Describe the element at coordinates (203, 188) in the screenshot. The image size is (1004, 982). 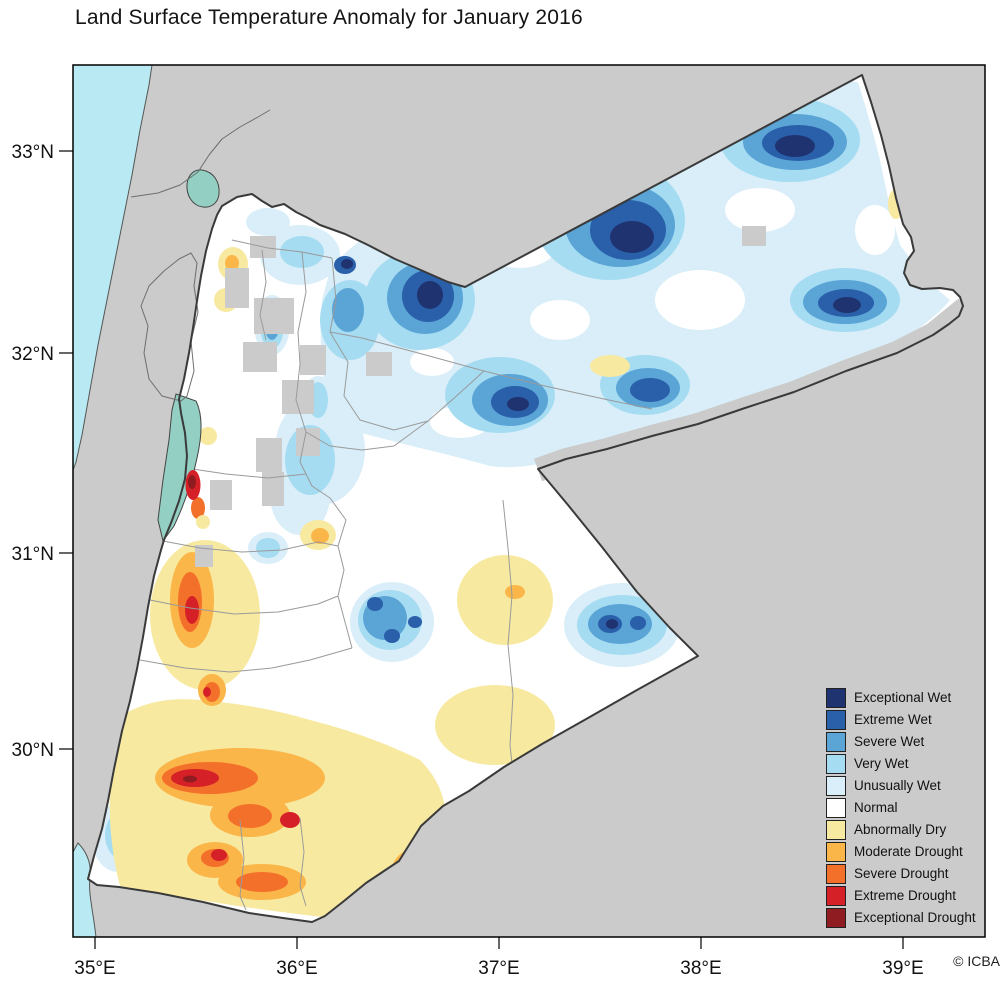
I see `sea-of-galilee` at that location.